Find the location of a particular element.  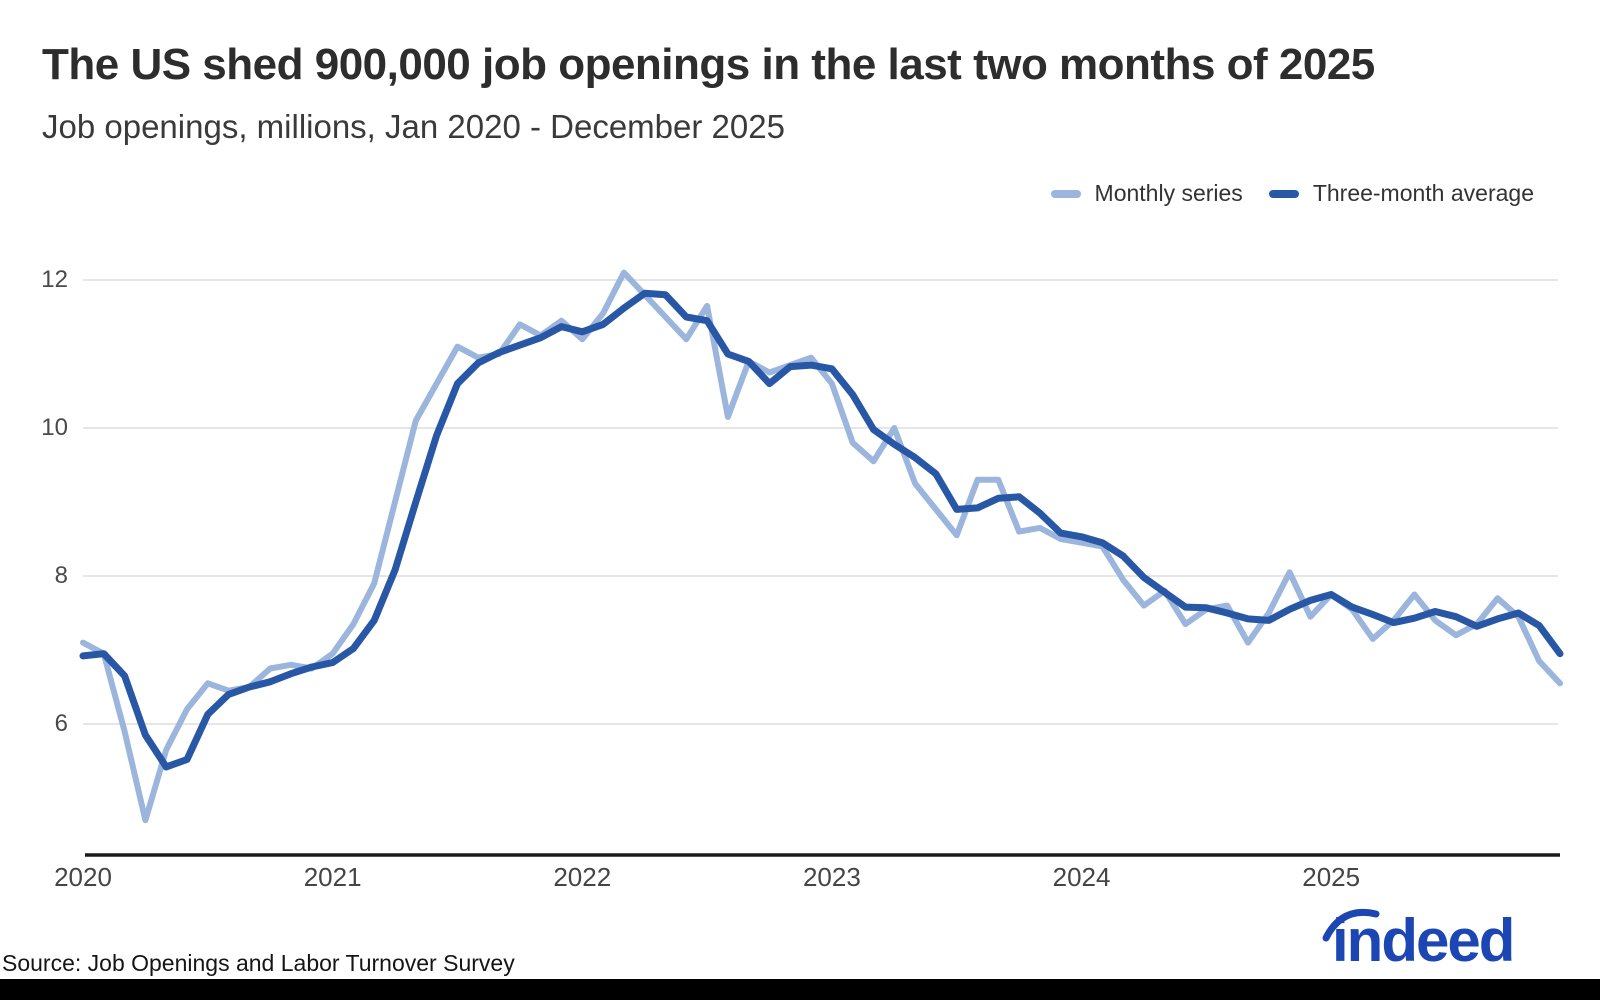

x-tick-label-2020: 2020 is located at coordinates (83, 877).